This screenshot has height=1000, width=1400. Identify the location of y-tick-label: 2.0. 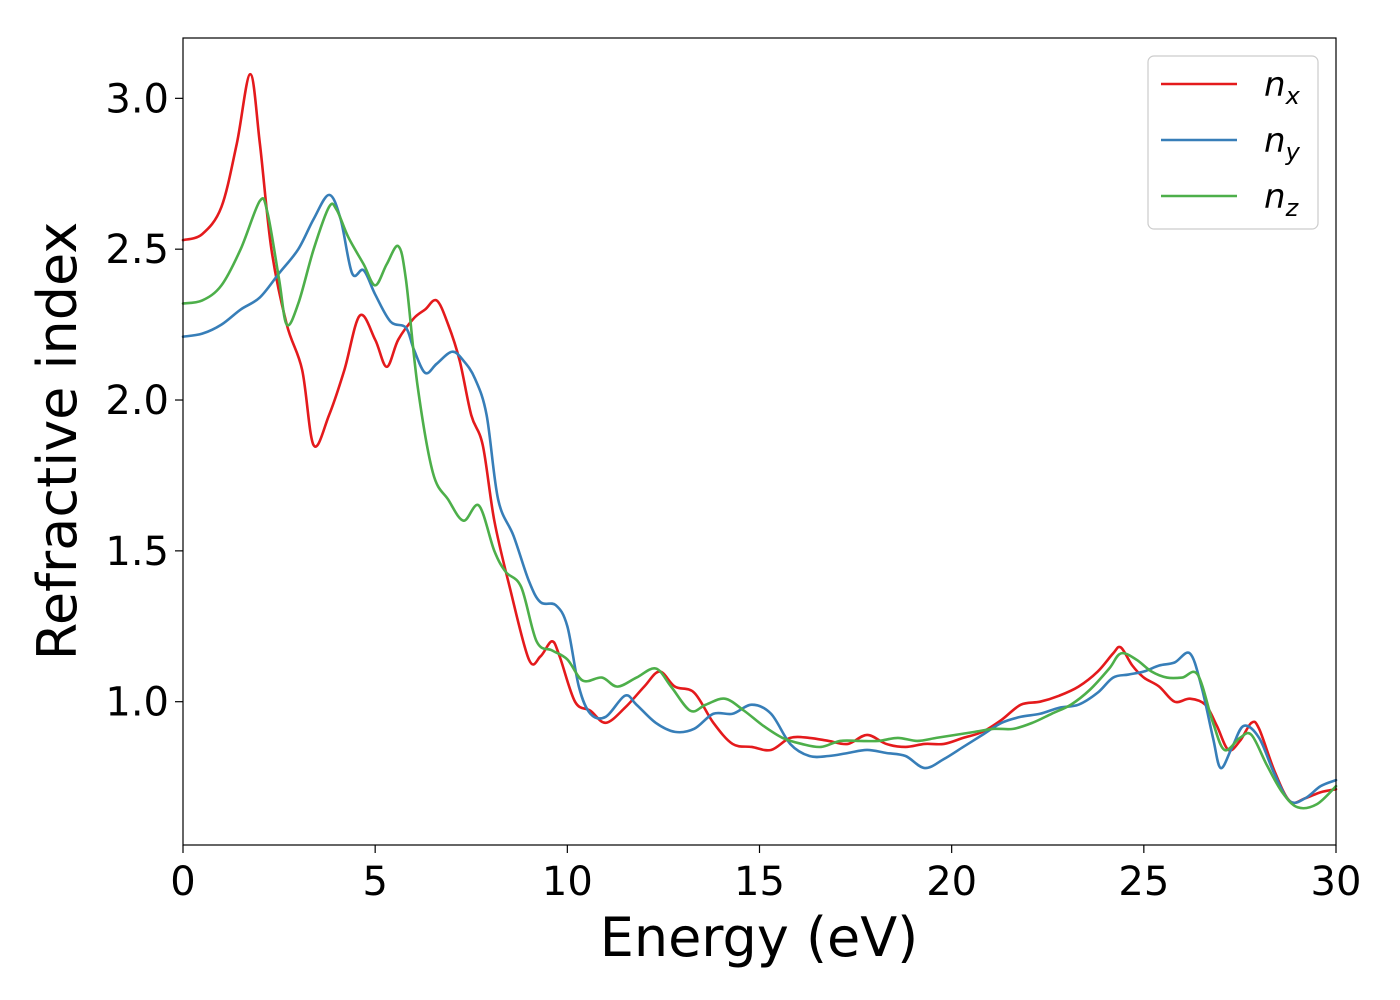
(137, 401).